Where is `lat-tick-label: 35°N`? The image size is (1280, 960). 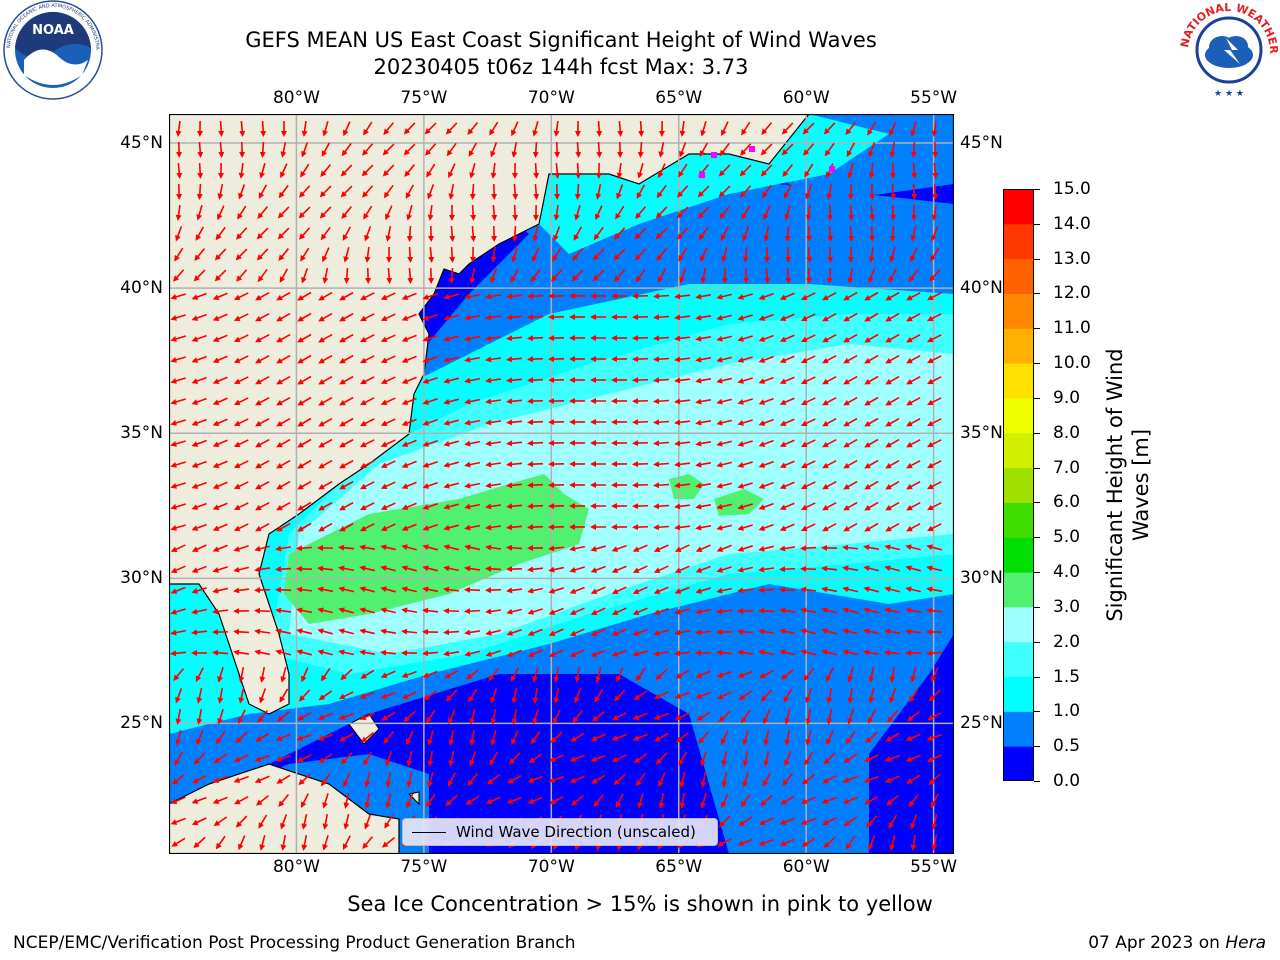 lat-tick-label: 35°N is located at coordinates (141, 433).